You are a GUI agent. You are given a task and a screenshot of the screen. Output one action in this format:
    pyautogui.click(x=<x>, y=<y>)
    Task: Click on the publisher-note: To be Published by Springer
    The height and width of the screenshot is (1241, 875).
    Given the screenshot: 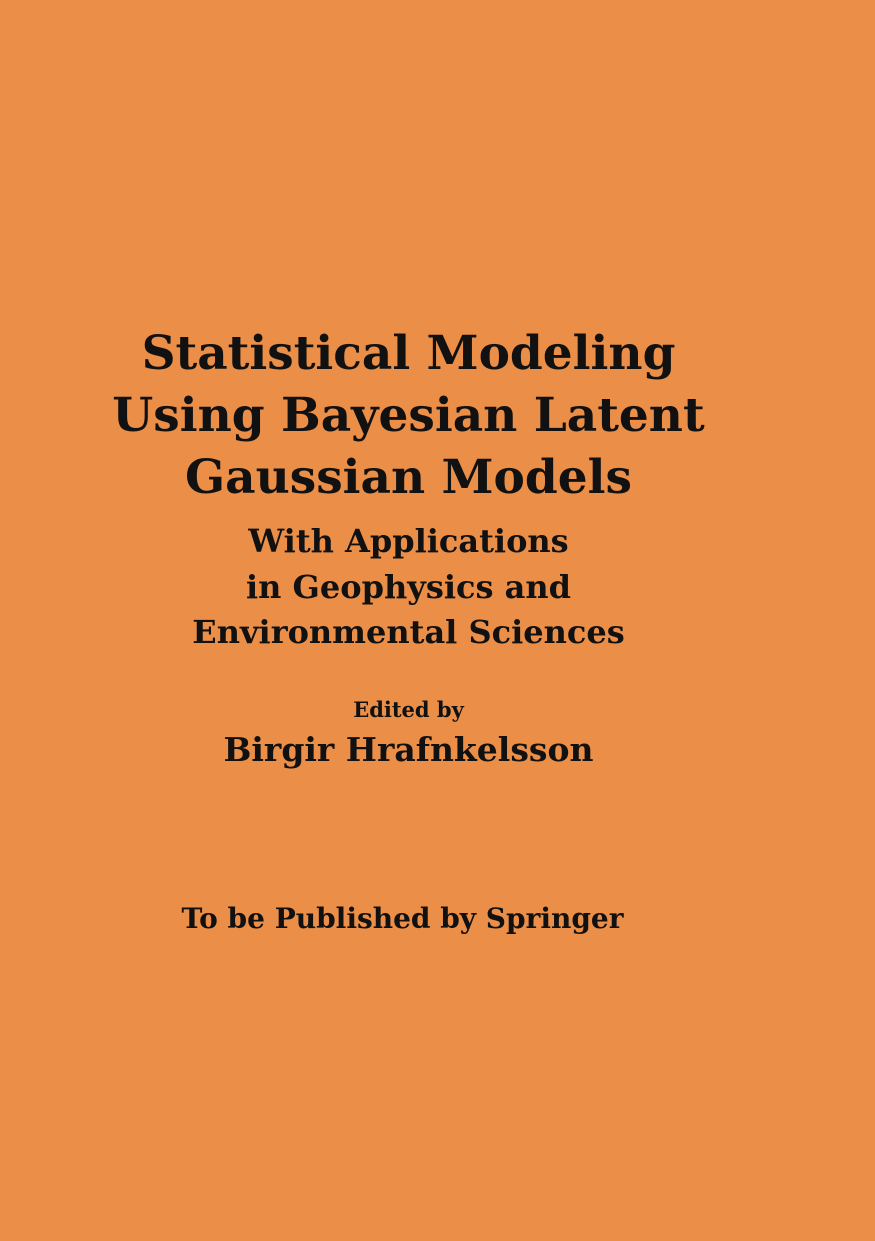 What is the action you would take?
    pyautogui.click(x=402, y=918)
    